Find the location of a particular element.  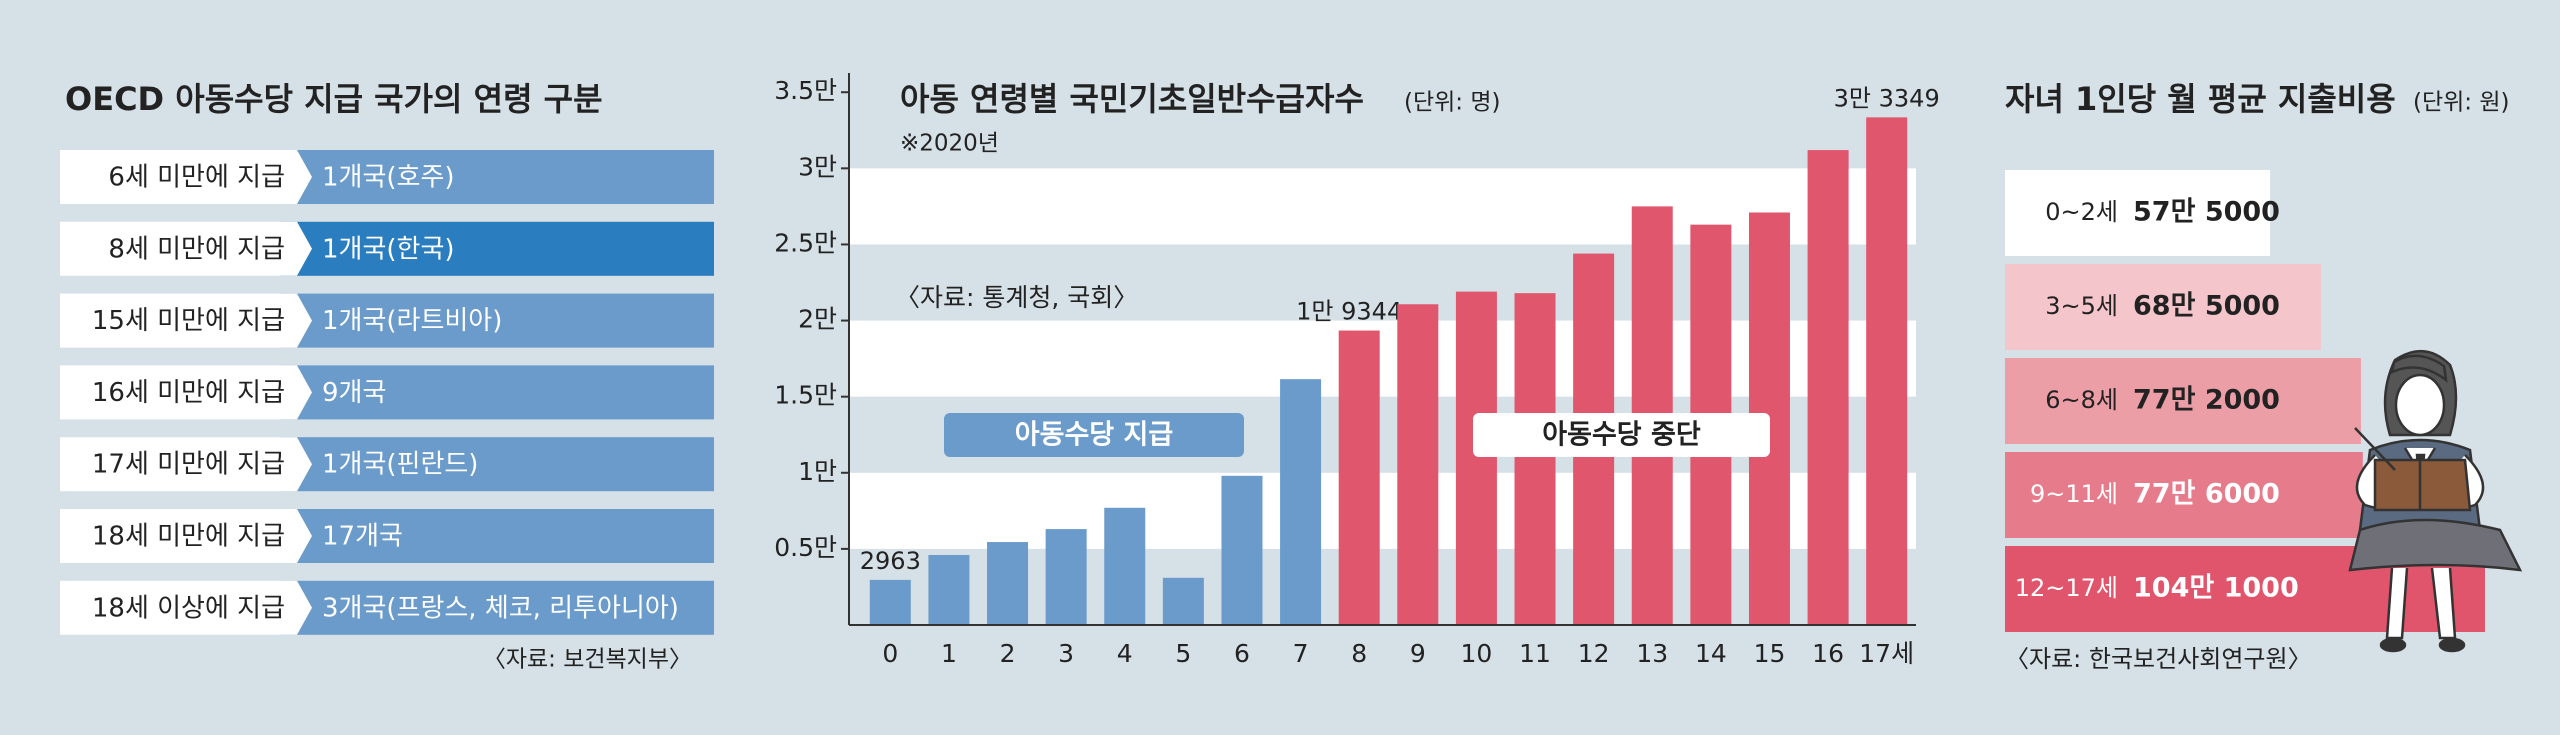

row-label: 8세 미만에 지급 is located at coordinates (196, 249).